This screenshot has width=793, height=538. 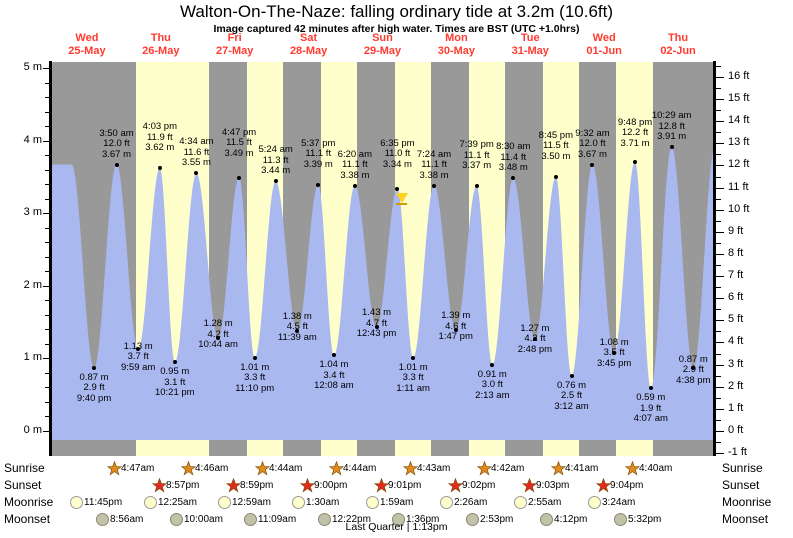 What do you see at coordinates (309, 38) in the screenshot?
I see `day-of-week: Sat` at bounding box center [309, 38].